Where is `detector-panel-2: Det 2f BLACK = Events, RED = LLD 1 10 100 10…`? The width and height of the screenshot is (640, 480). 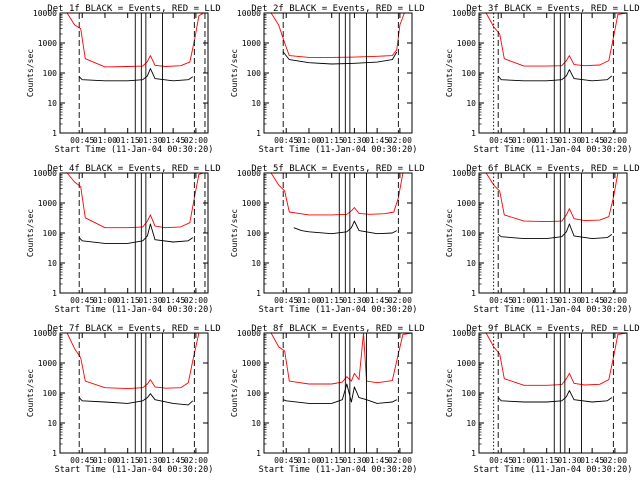
detector-panel-2: Det 2f BLACK = Events, RED = LLD 1 10 100 10… is located at coordinates (327, 79).